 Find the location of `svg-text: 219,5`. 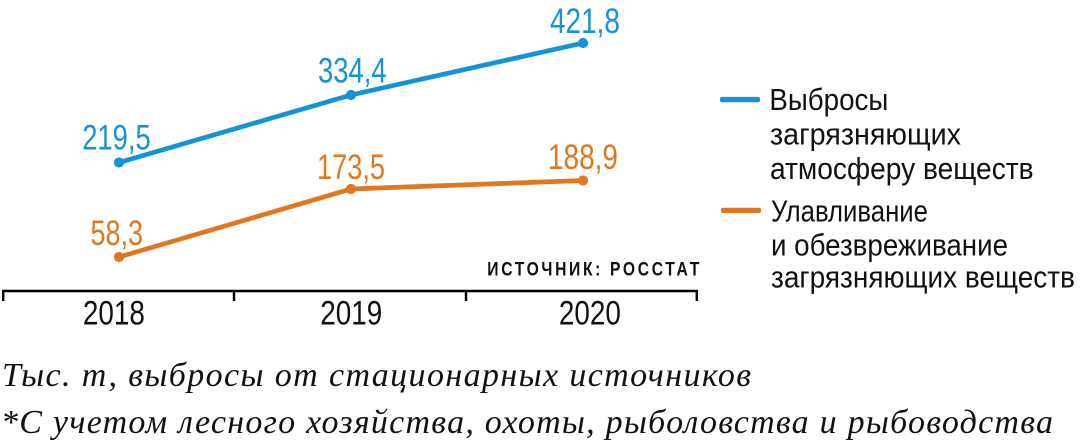

svg-text: 219,5 is located at coordinates (116, 138).